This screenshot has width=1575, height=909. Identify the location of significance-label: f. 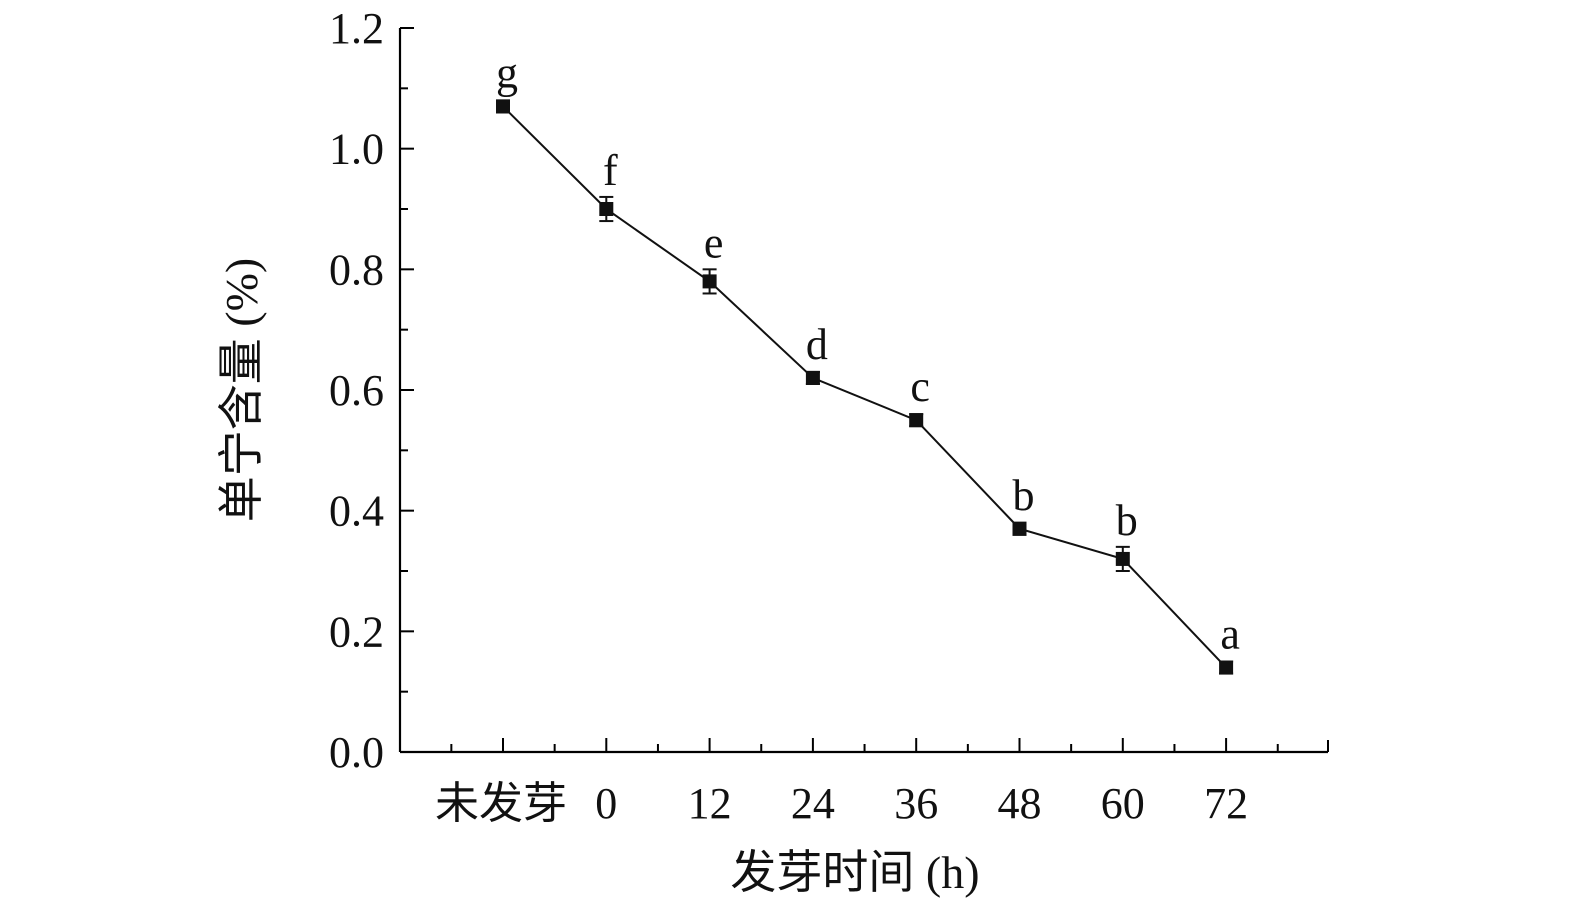
(610, 170).